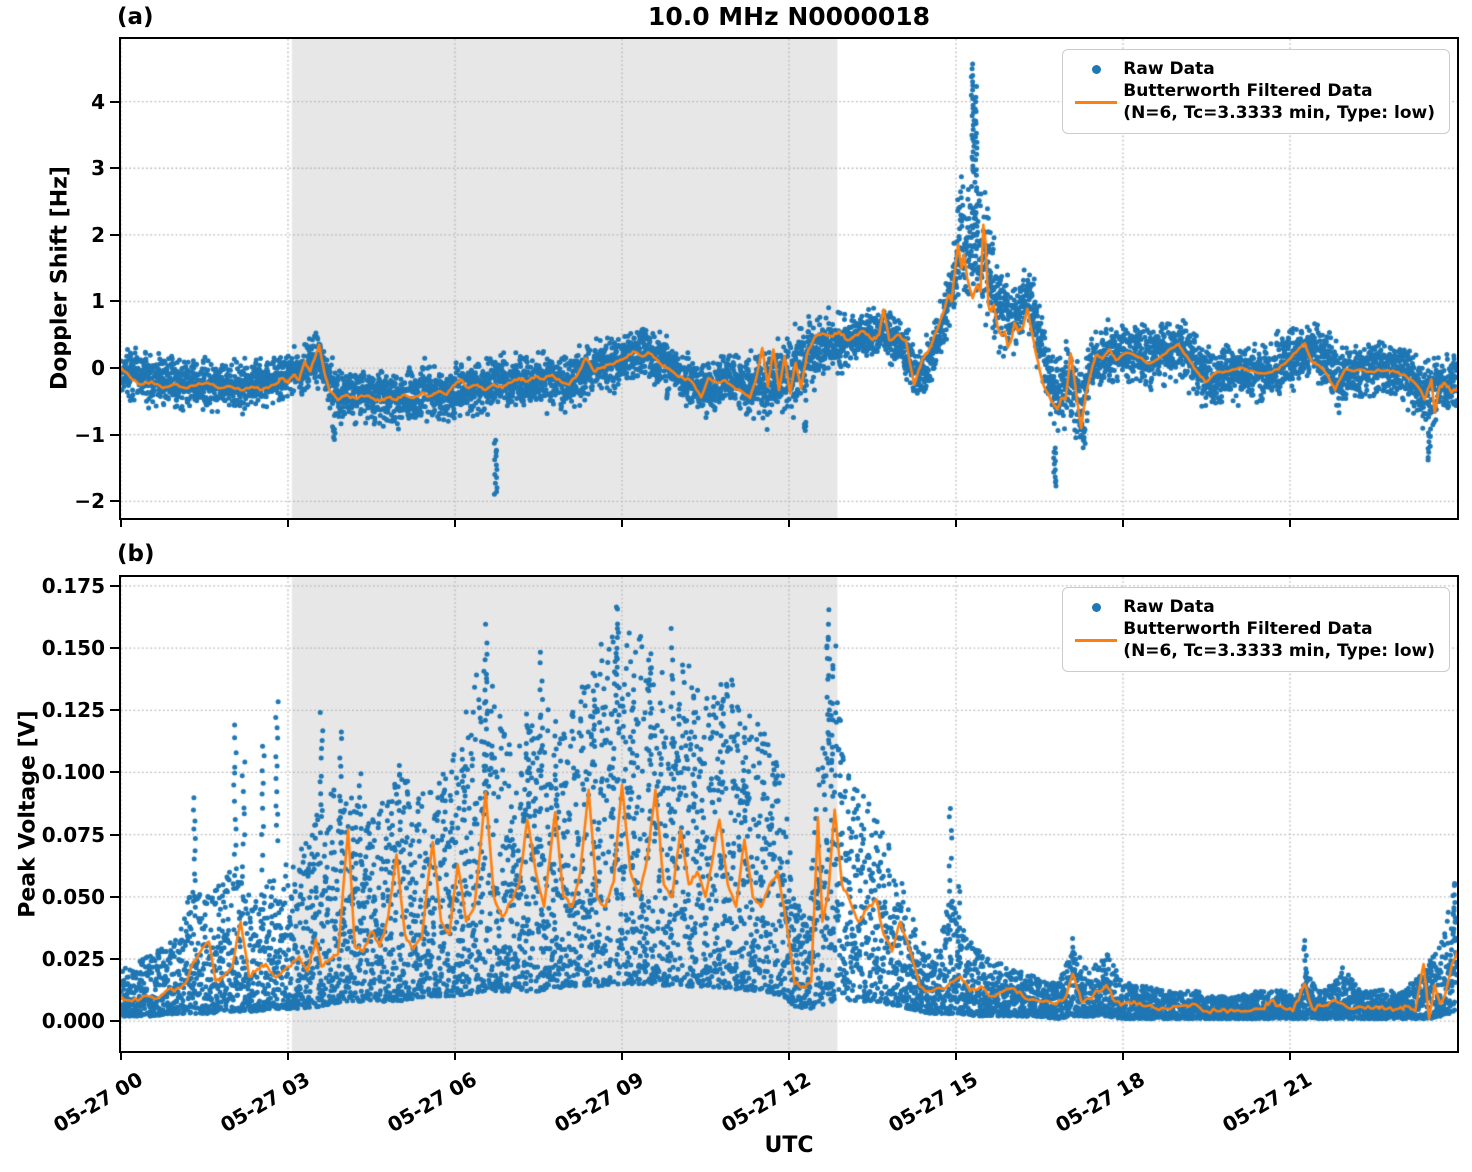 This screenshot has width=1472, height=1172. Describe the element at coordinates (135, 17) in the screenshot. I see `panel-a-letter: (a)` at that location.